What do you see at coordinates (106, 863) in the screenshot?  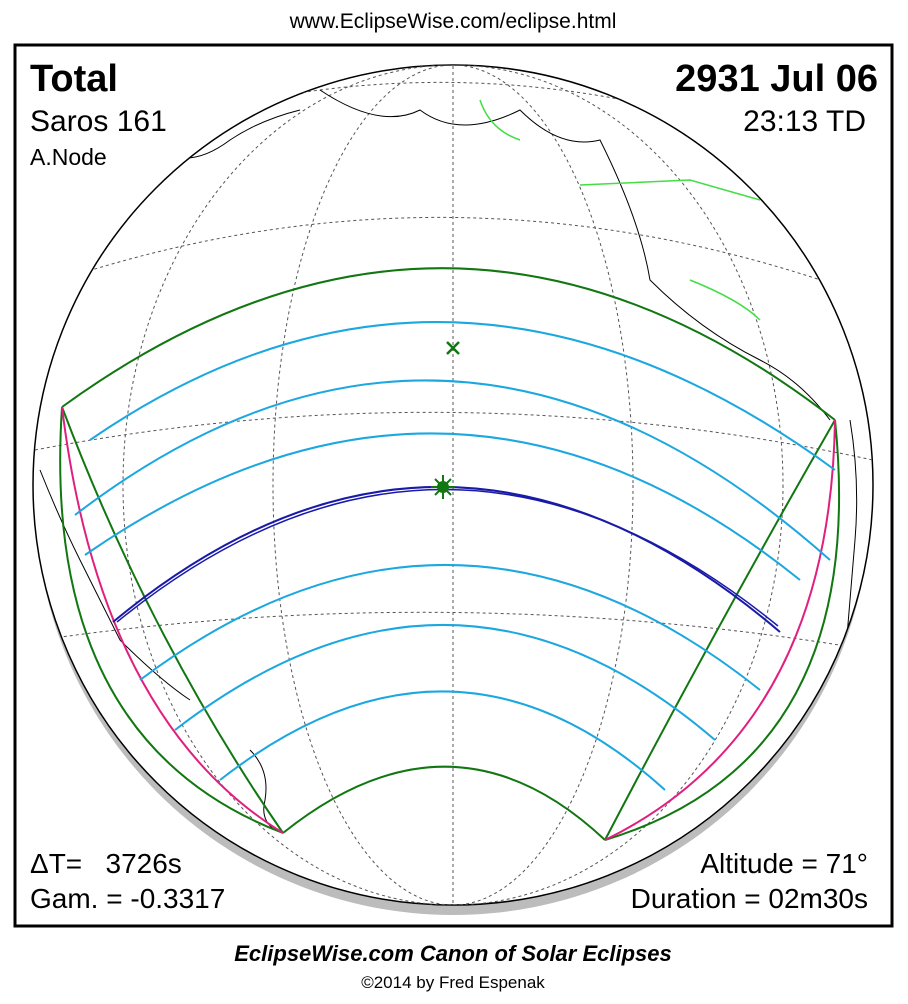 I see `delta-t: ΔT= 3726s` at bounding box center [106, 863].